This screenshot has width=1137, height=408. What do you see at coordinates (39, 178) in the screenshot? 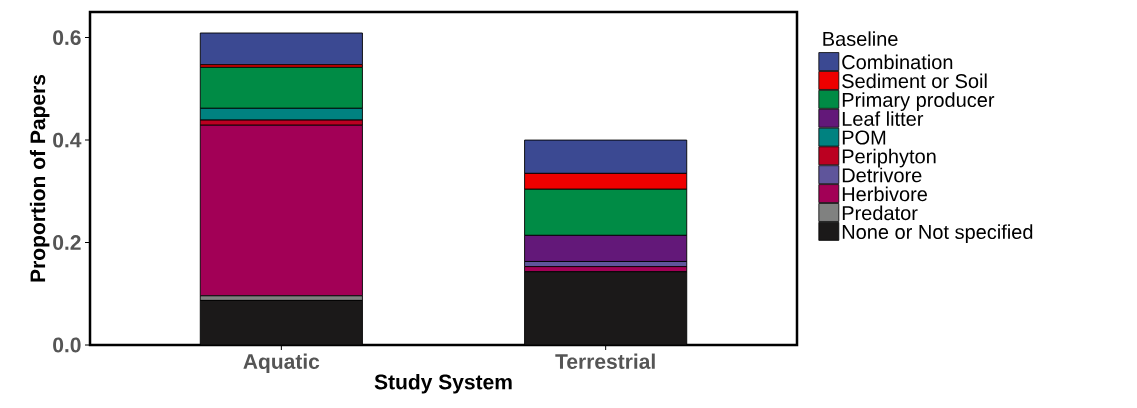
I see `y-axis-title: Proportion of Papers` at bounding box center [39, 178].